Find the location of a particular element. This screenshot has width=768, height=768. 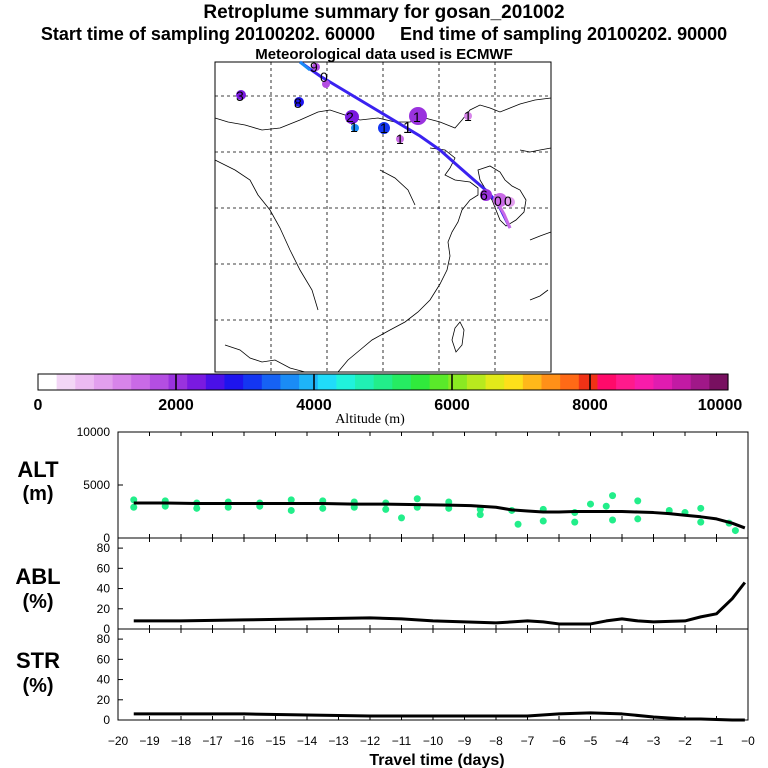

colorbar-tick: 6000 is located at coordinates (452, 405).